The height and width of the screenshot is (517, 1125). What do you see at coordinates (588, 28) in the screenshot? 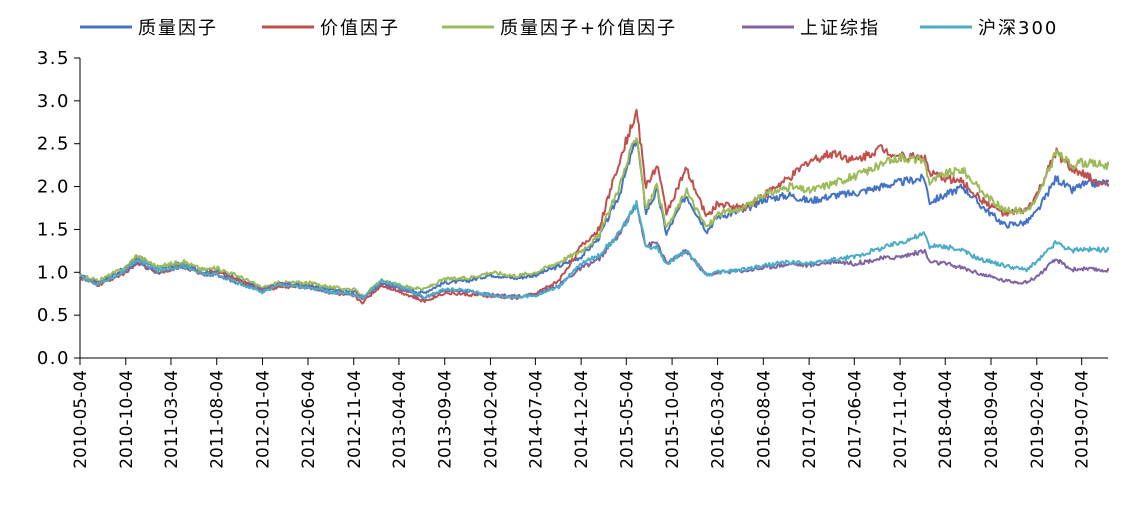
I see `legend-label-2: 质量因子+价值因子` at bounding box center [588, 28].